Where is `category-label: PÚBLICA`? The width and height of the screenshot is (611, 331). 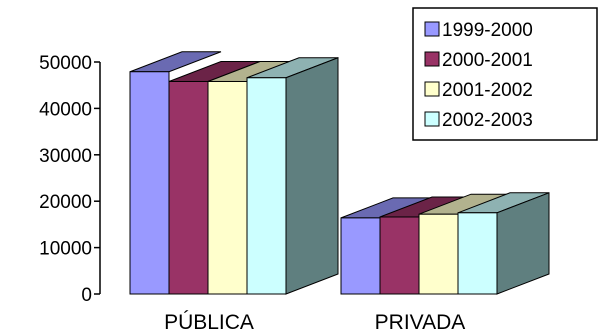 category-label: PÚBLICA is located at coordinates (209, 321).